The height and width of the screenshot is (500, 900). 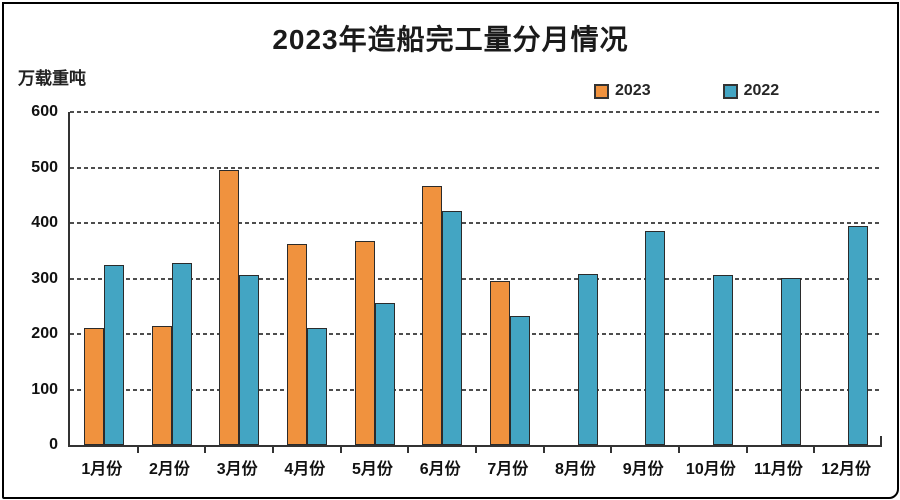 I want to click on x-tick-label-5月份: 5月份, so click(x=372, y=469).